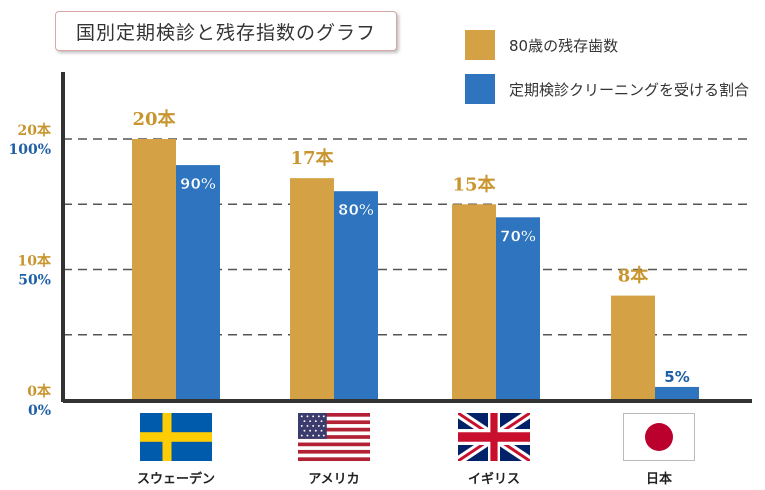 The height and width of the screenshot is (490, 765). I want to click on chart-title: 国別定期検診と残存指数のグラフ, so click(226, 31).